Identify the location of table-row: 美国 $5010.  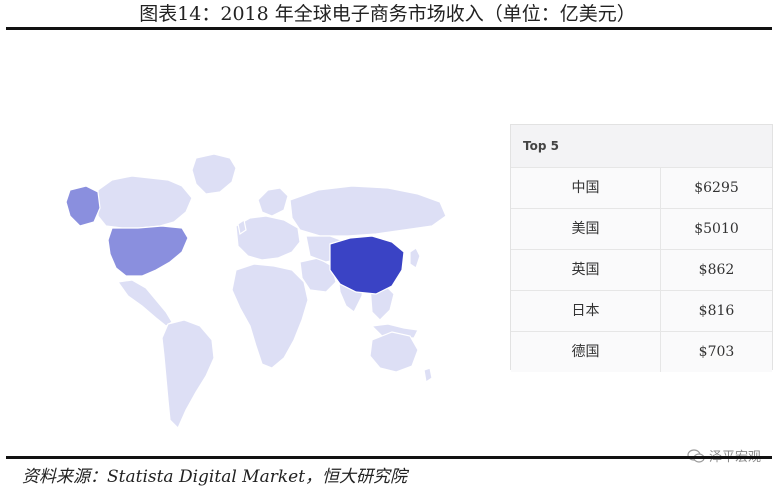
(641, 229).